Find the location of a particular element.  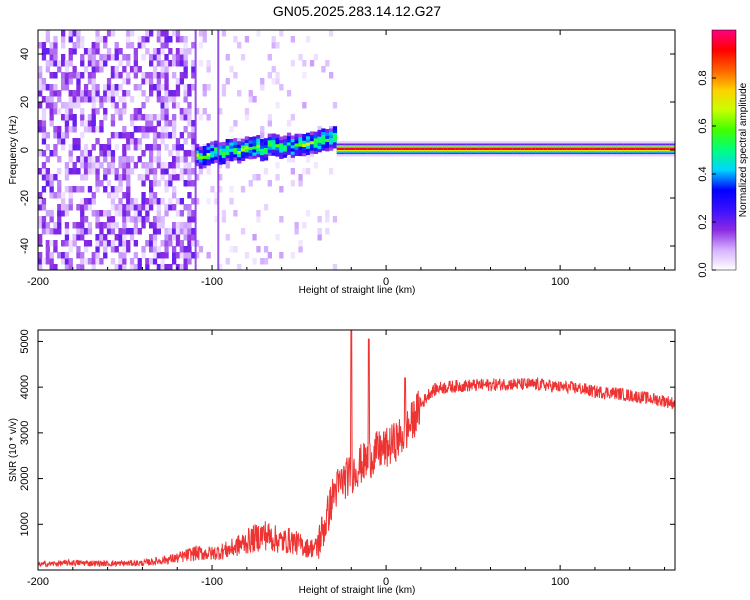

snr-x-tick-label: 0 is located at coordinates (386, 582).